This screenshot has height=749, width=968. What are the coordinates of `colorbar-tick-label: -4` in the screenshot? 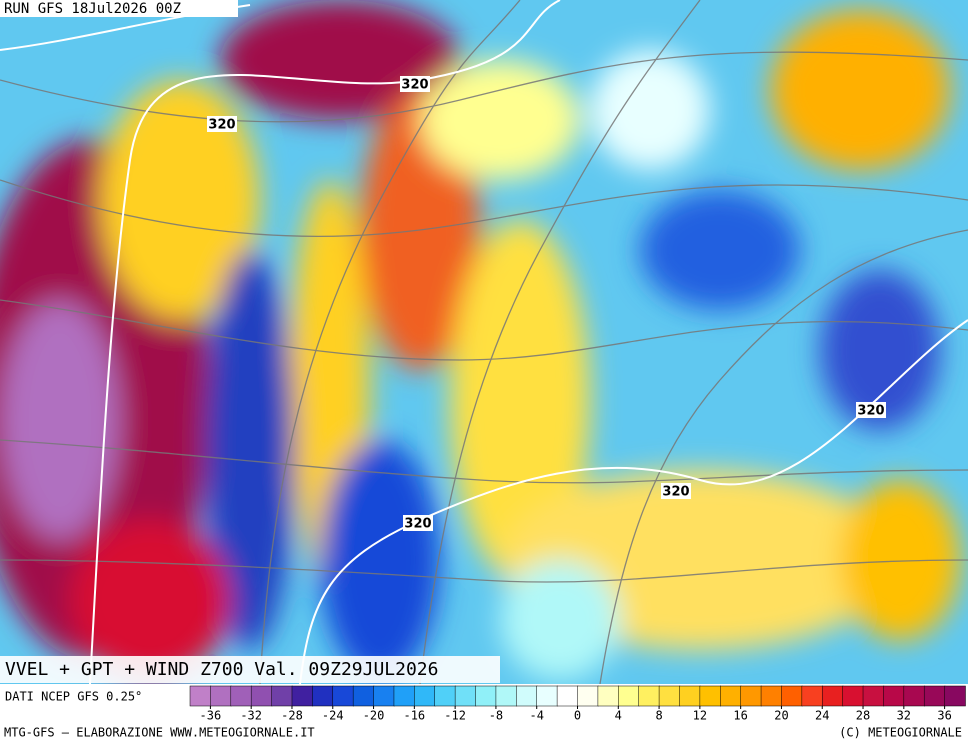 It's located at (536, 716).